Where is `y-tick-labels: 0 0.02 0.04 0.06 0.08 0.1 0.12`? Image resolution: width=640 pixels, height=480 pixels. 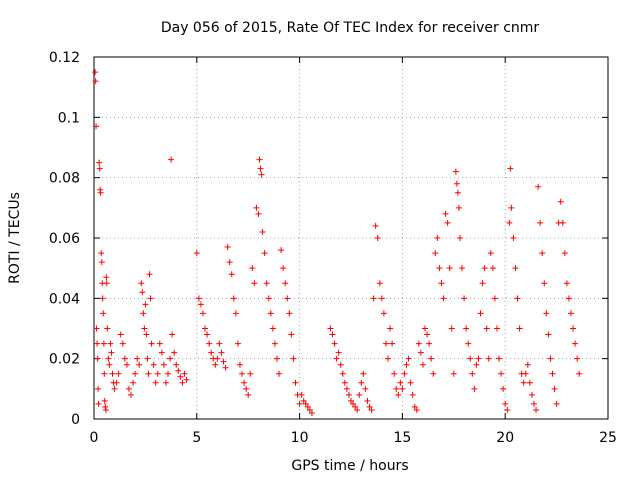 y-tick-labels: 0 0.02 0.04 0.06 0.08 0.1 0.12 is located at coordinates (64, 239).